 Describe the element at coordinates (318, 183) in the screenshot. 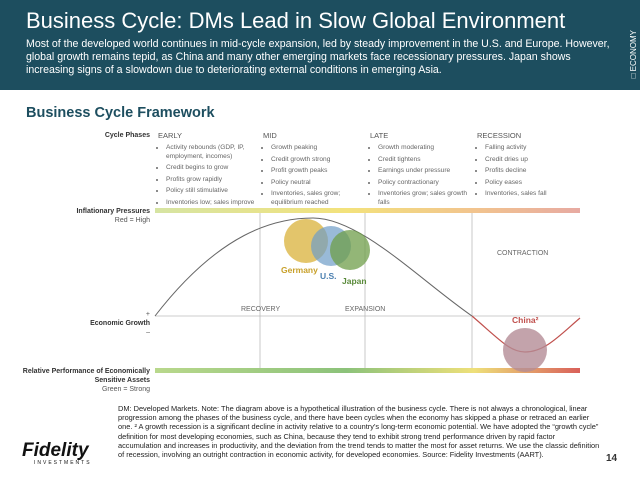

I see `phase-bullet: Policy neutral` at that location.